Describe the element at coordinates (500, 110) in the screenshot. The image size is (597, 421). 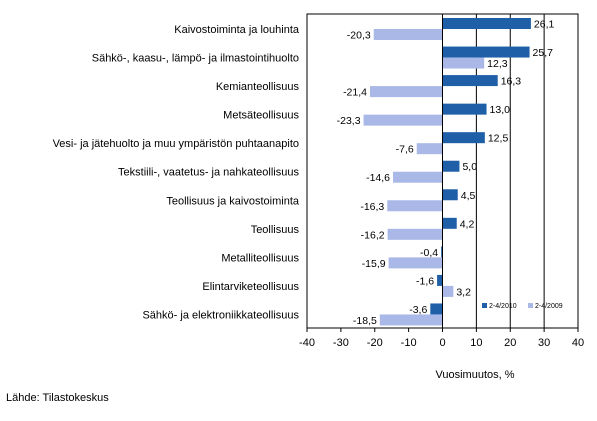
I see `data-label-current-3: 13,0` at that location.